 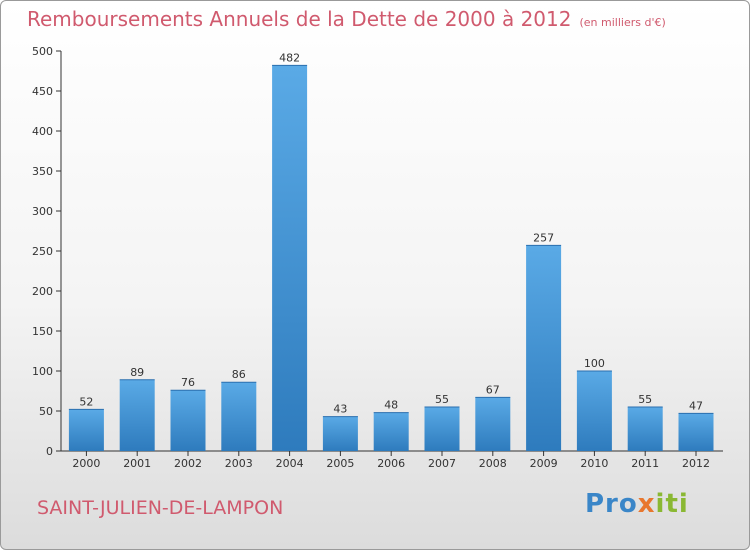 I want to click on unit-text: (en milliers d'€), so click(x=622, y=22).